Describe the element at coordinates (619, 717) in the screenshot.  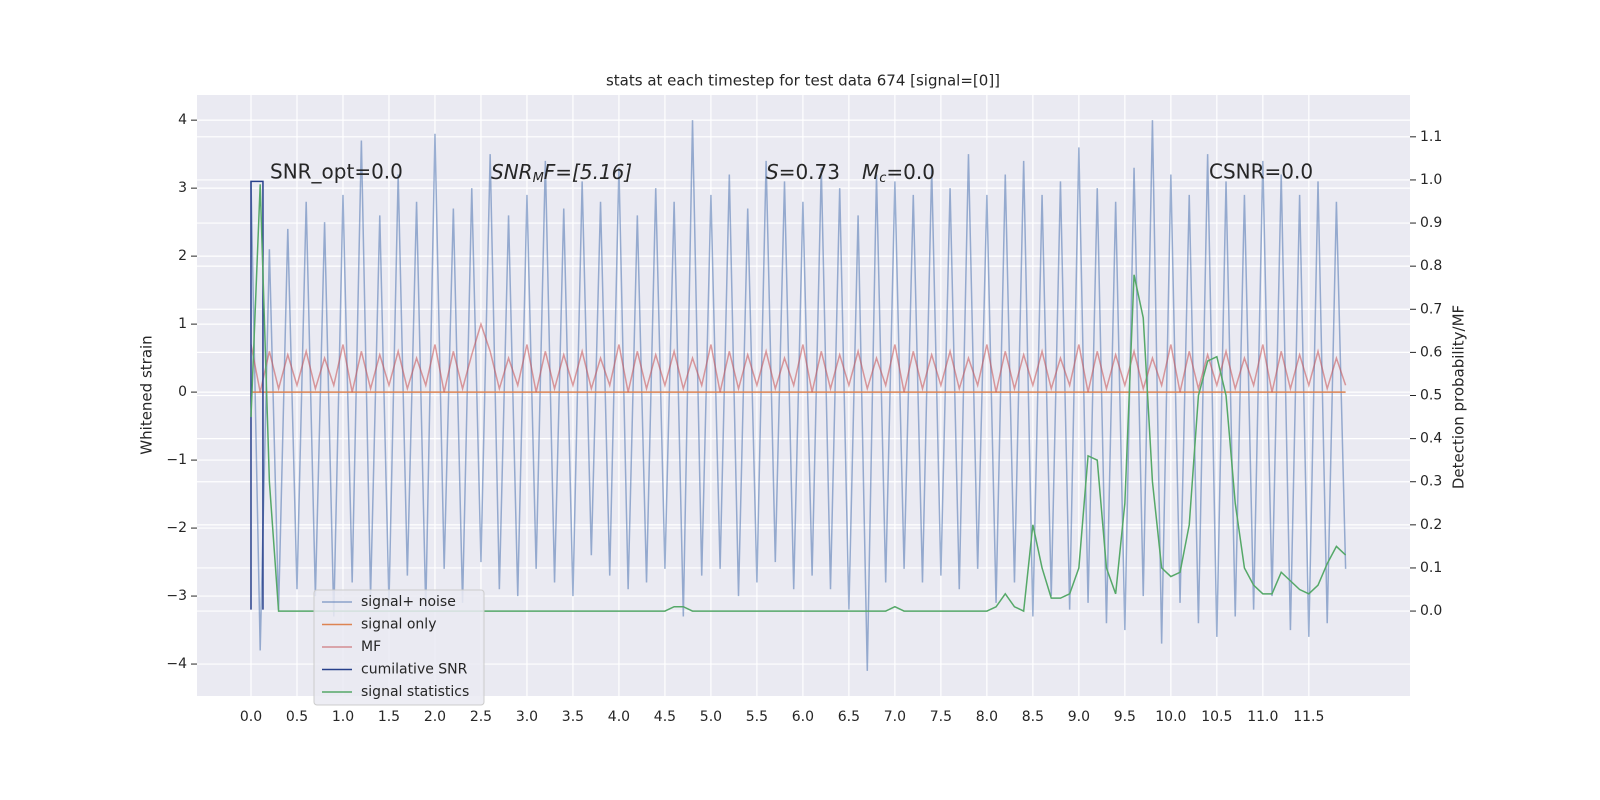
I see `x-tick-label: 4.0` at that location.